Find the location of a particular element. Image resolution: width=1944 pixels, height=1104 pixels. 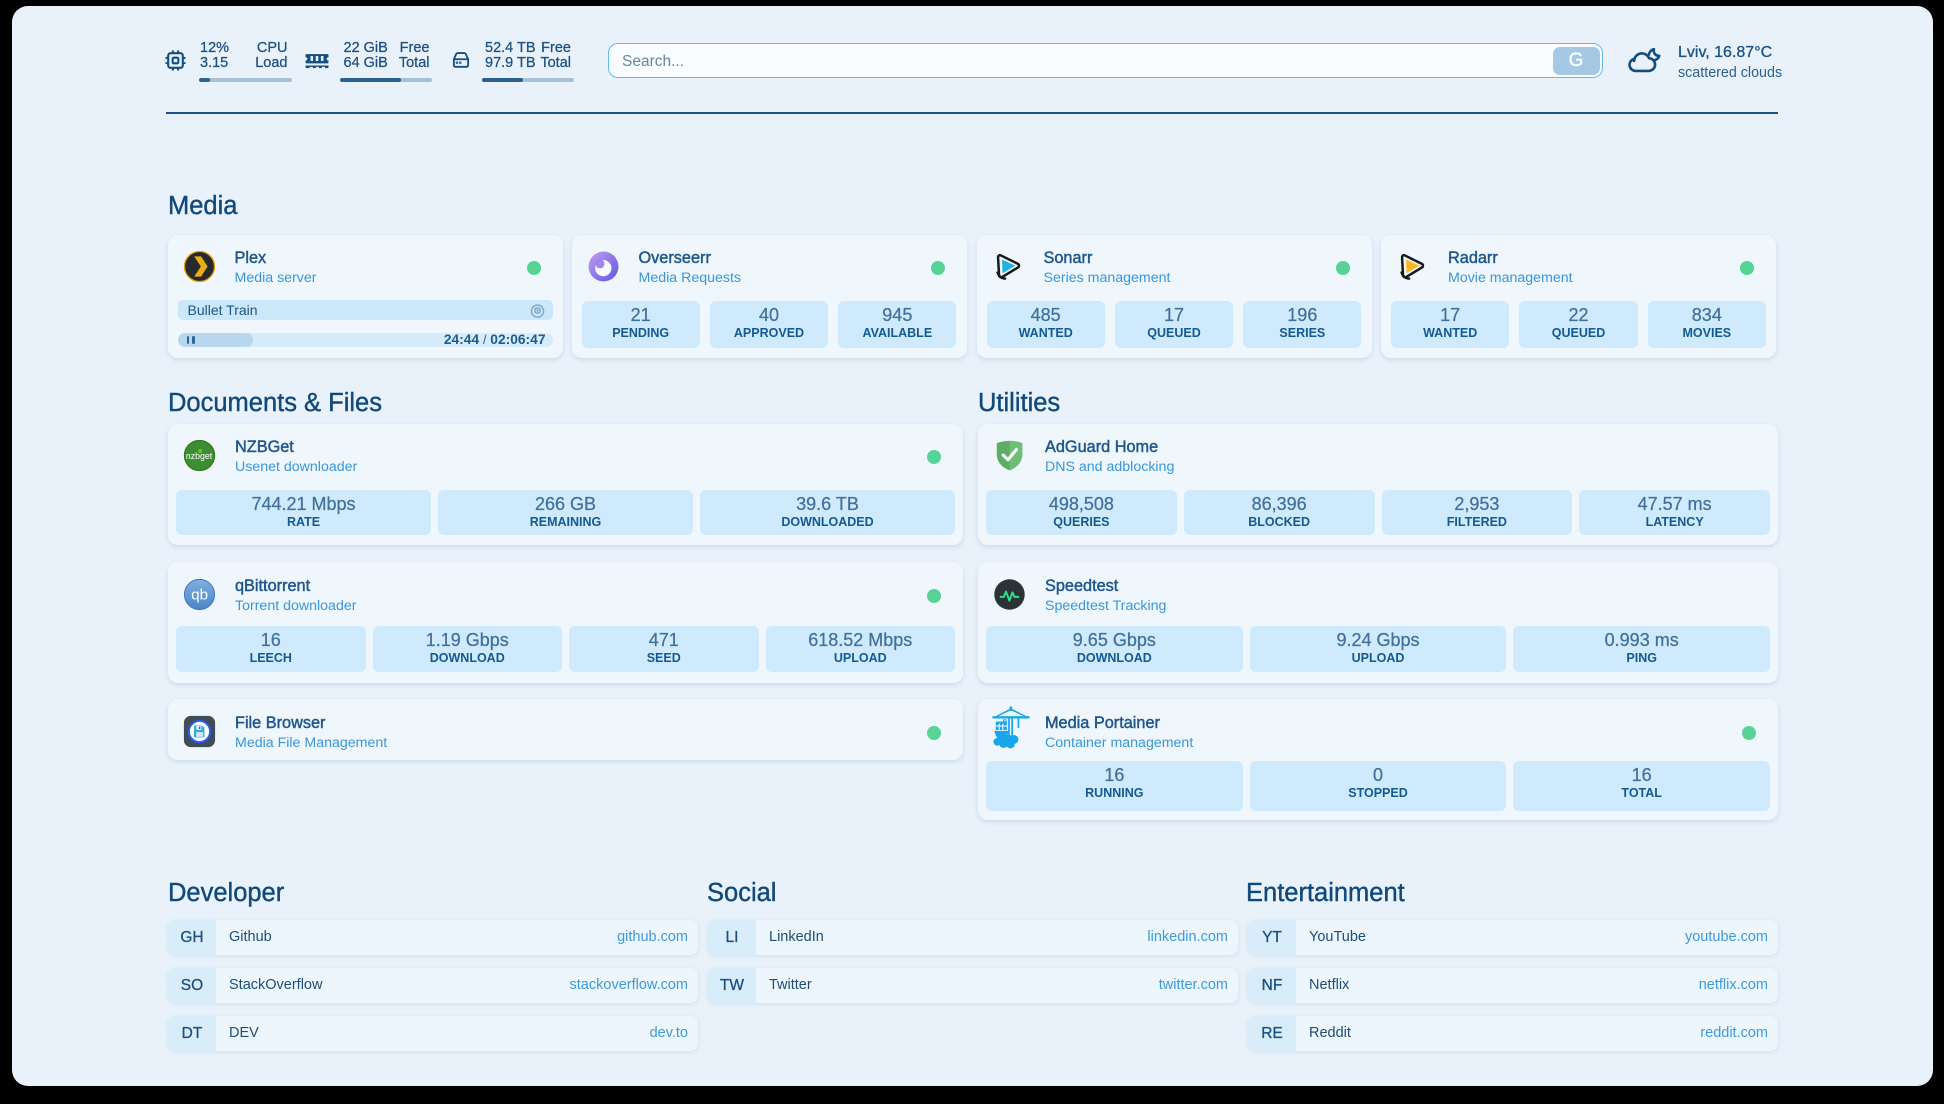

svg-text: qb is located at coordinates (199, 594).